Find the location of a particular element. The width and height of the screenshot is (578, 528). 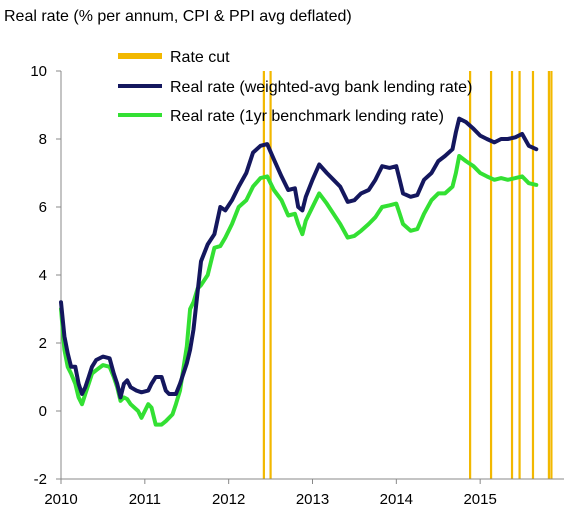

y-tick-label: 8 is located at coordinates (43, 139).